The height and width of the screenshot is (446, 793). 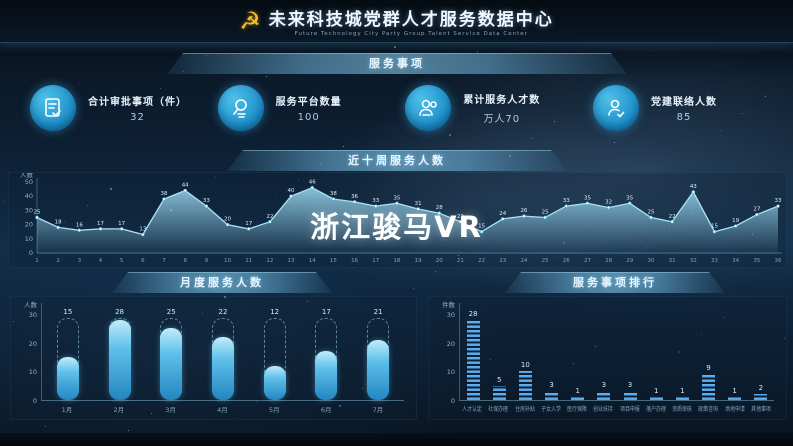 I want to click on svg-text: 7, so click(x=164, y=261).